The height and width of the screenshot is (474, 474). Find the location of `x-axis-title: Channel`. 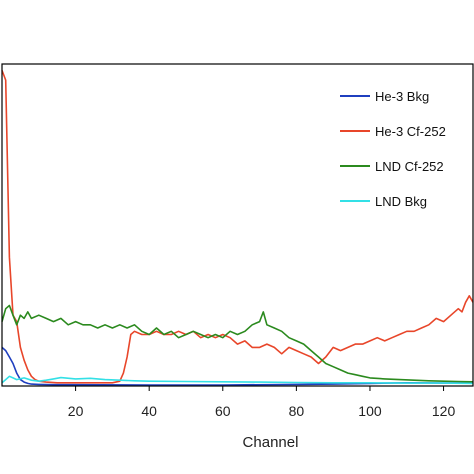

x-axis-title: Channel is located at coordinates (271, 442).